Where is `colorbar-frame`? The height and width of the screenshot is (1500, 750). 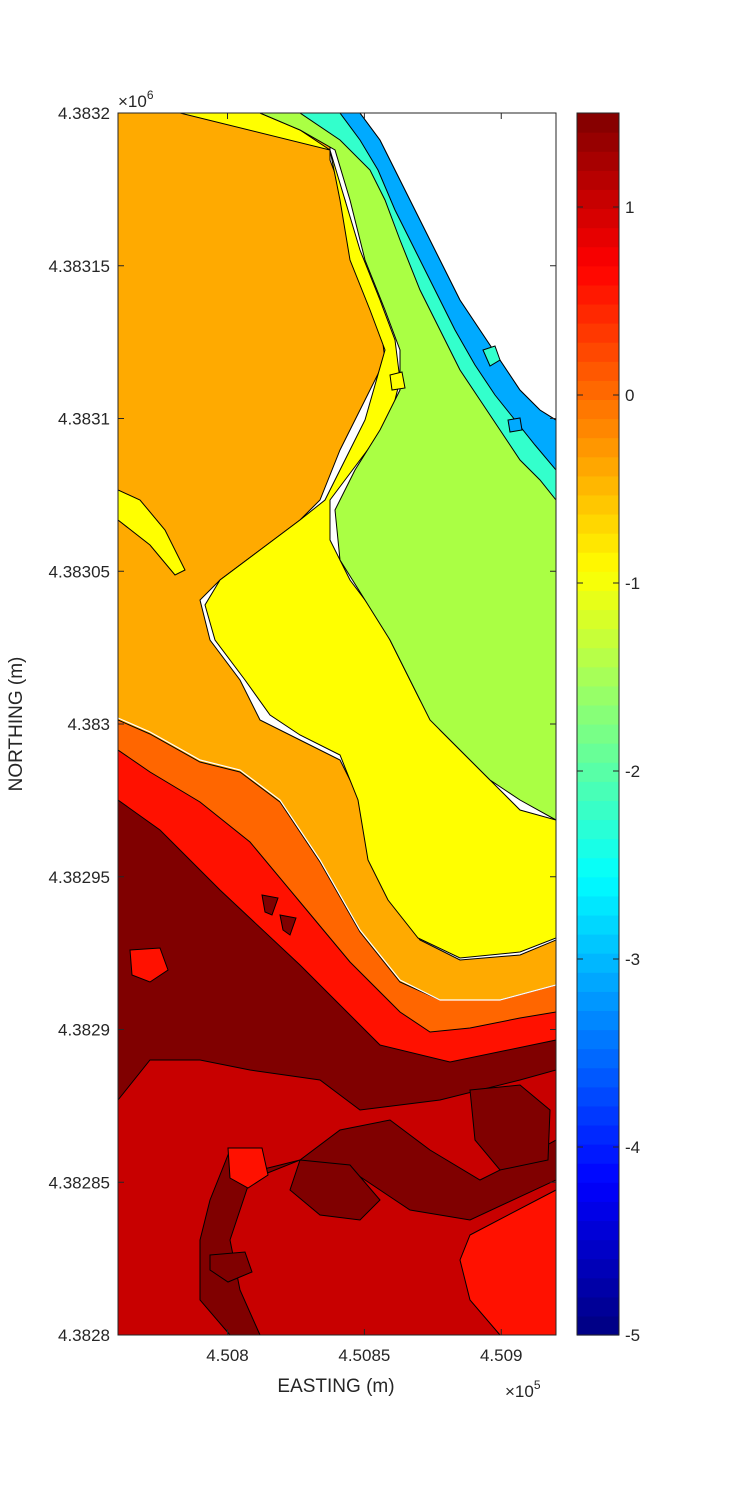 colorbar-frame is located at coordinates (598, 724).